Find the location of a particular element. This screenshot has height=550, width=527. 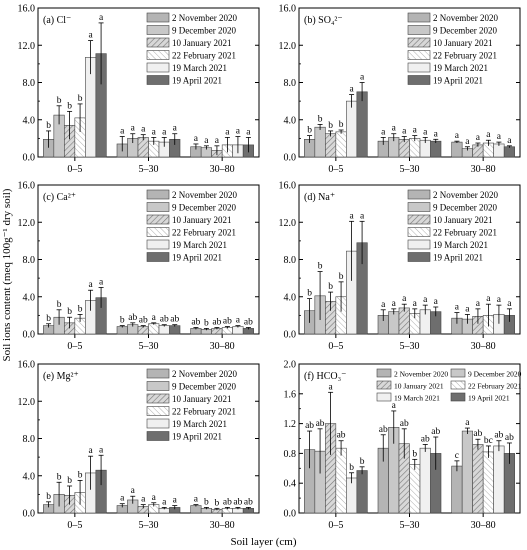

panel-label: (c) Ca²⁺ is located at coordinates (59, 197).